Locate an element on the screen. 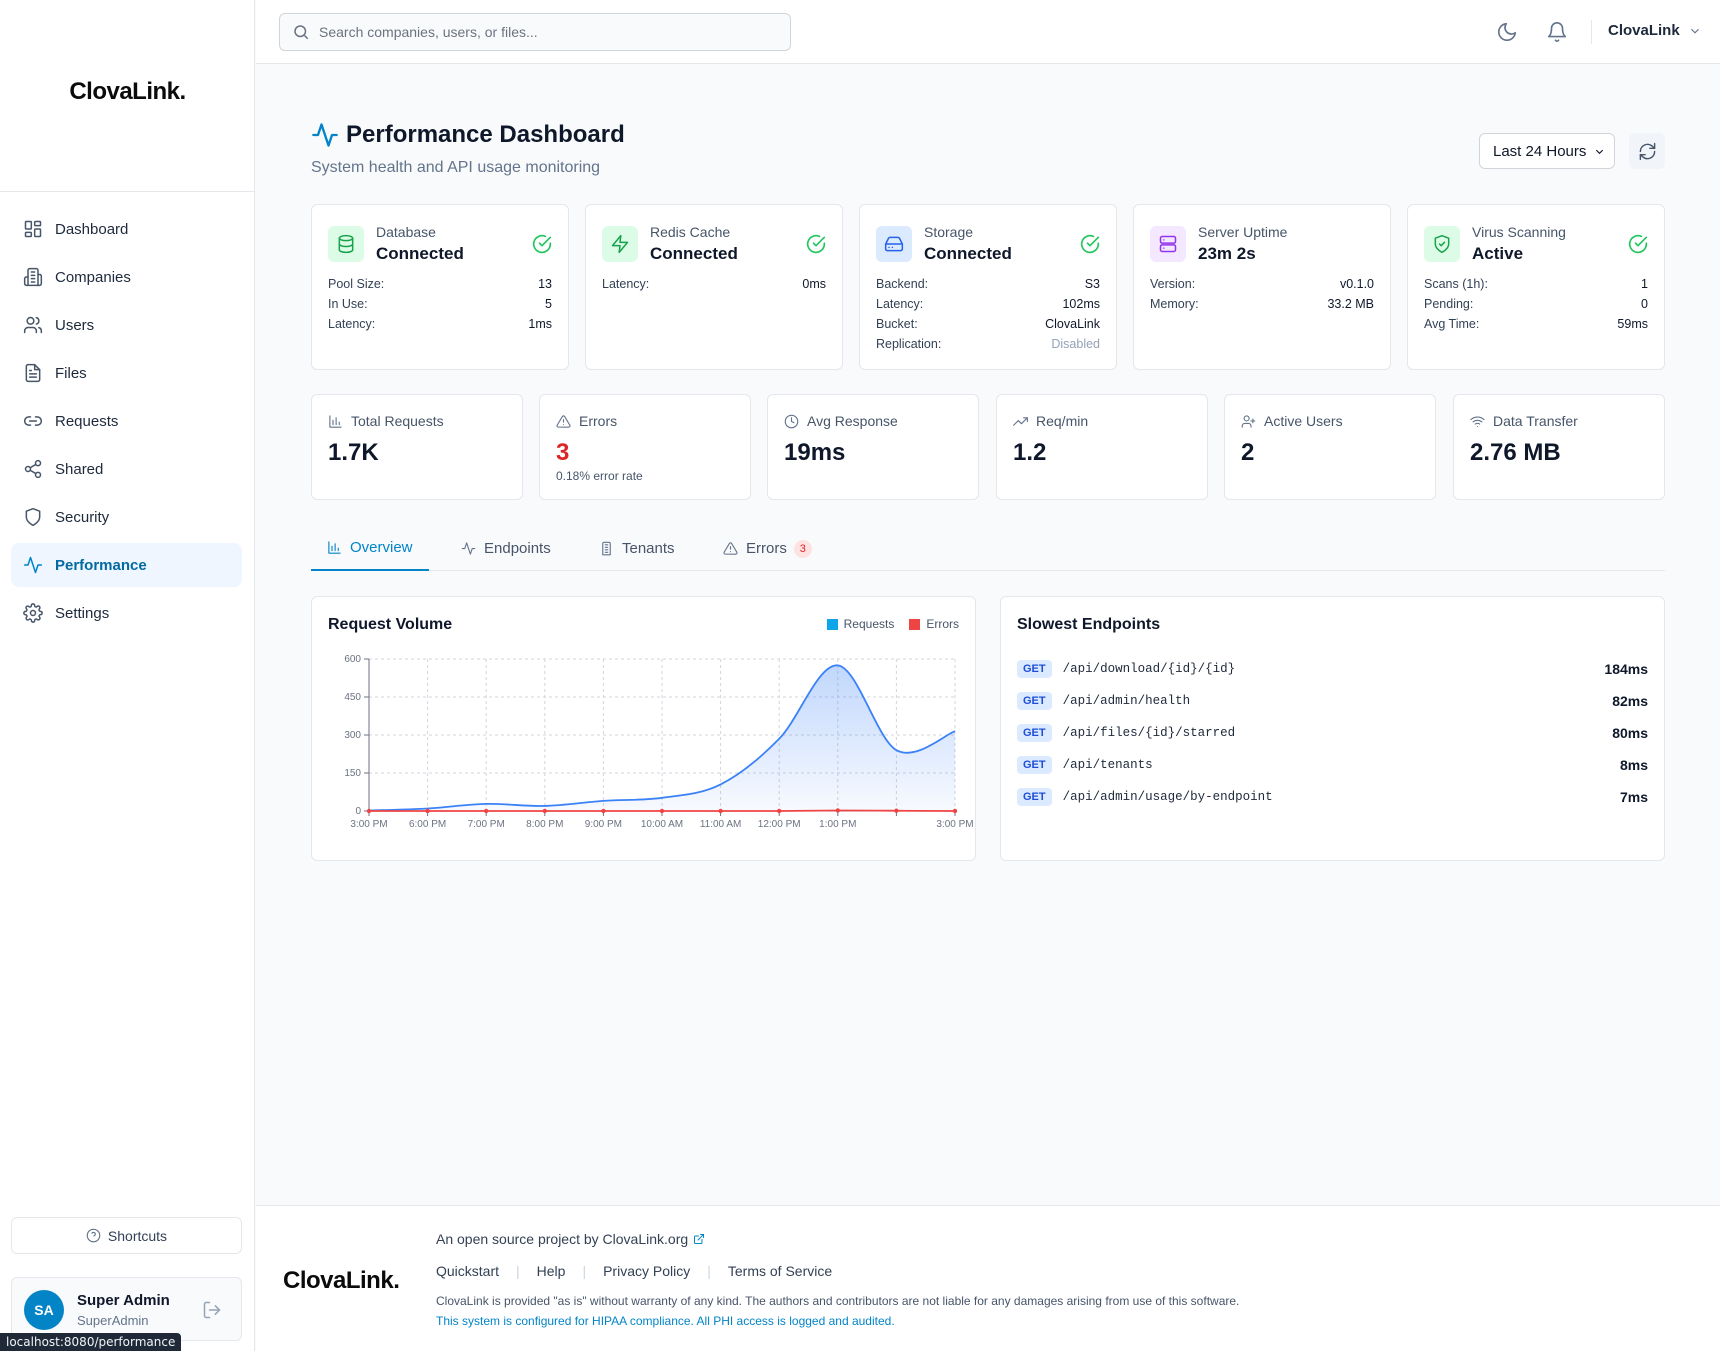 This screenshot has width=1720, height=1351. sidebar-item-settings: Settings is located at coordinates (126, 613).